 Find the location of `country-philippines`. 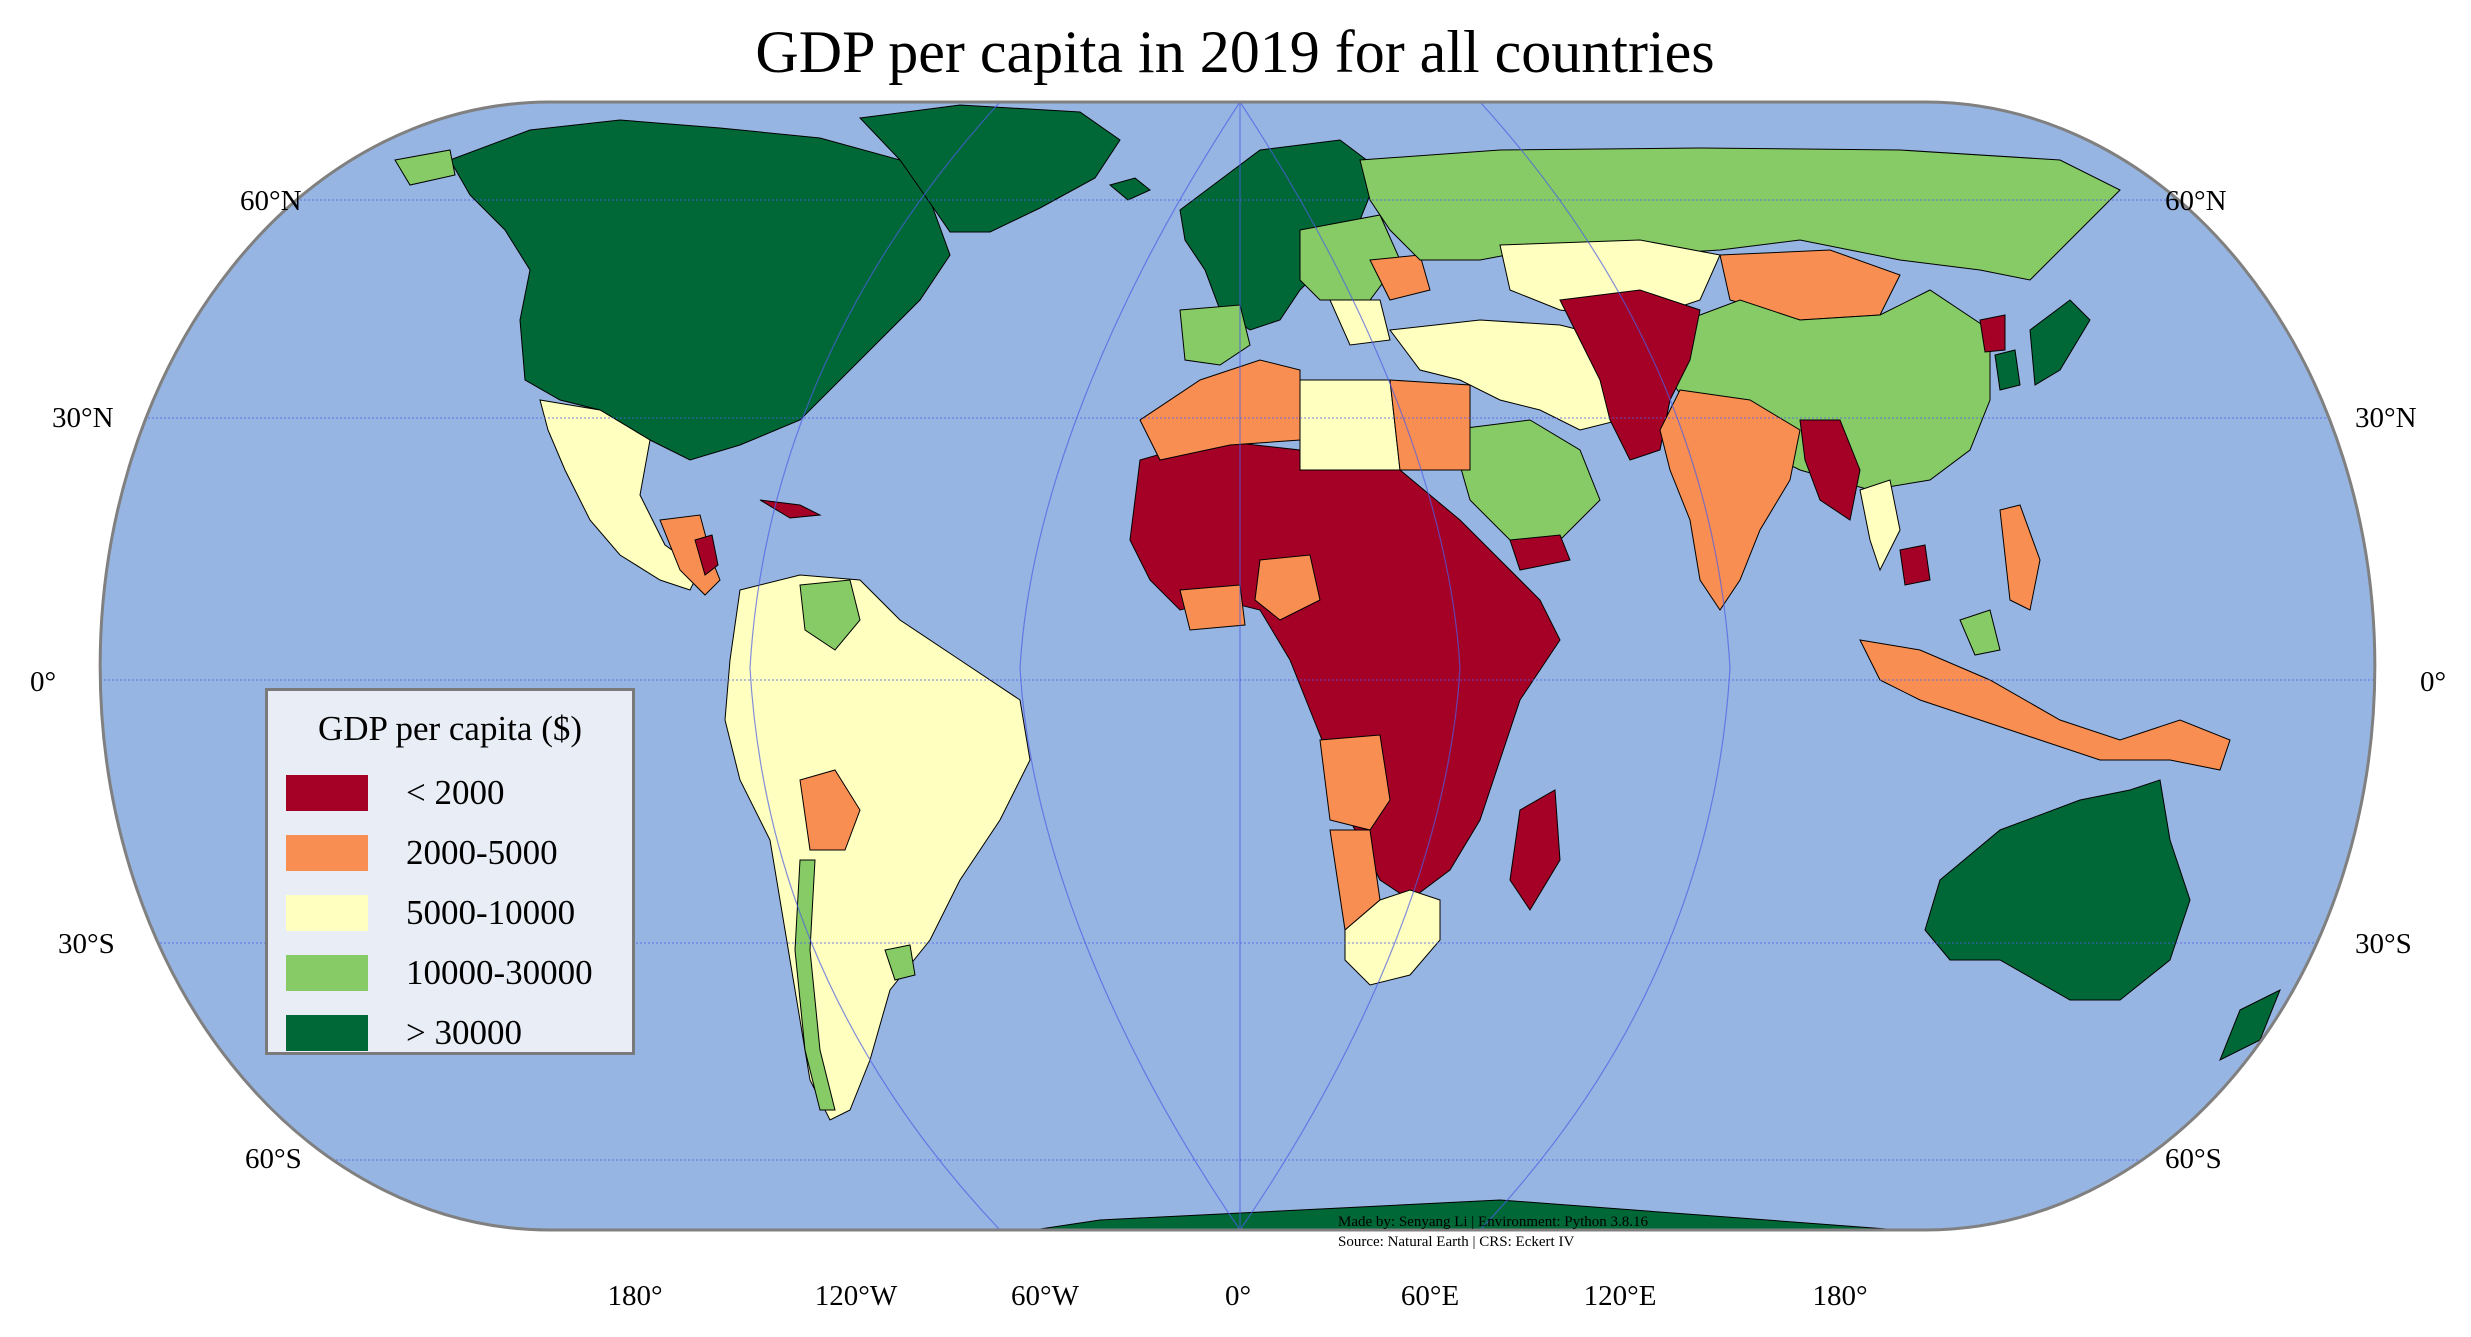

country-philippines is located at coordinates (2020, 557).